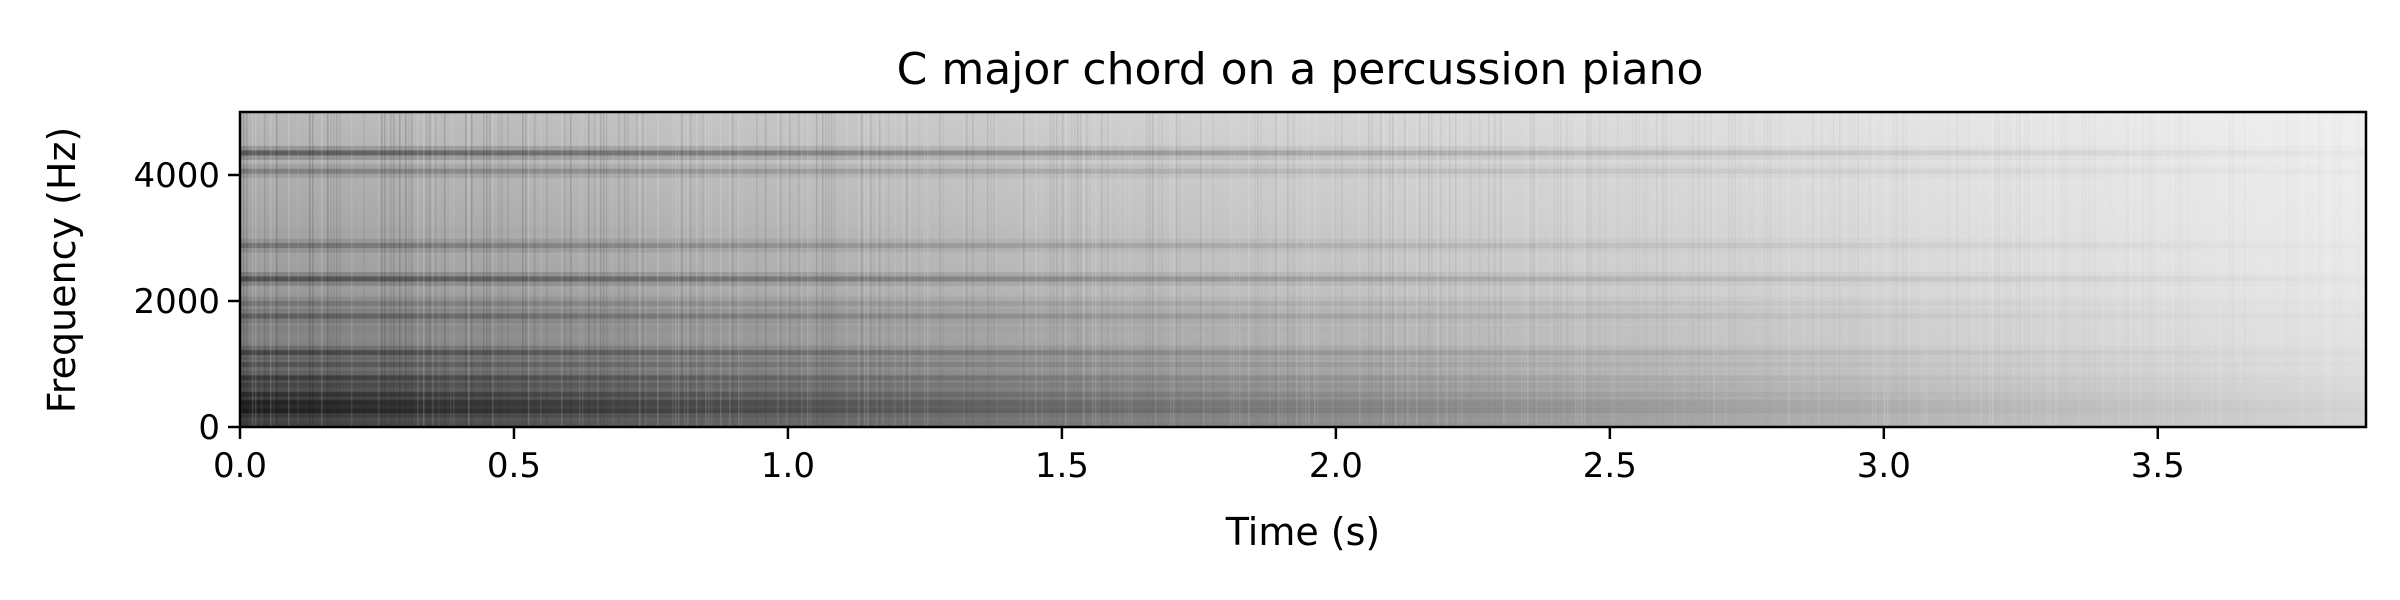 Image resolution: width=2400 pixels, height=600 pixels. Describe the element at coordinates (176, 176) in the screenshot. I see `y-tick-label: 4000` at that location.